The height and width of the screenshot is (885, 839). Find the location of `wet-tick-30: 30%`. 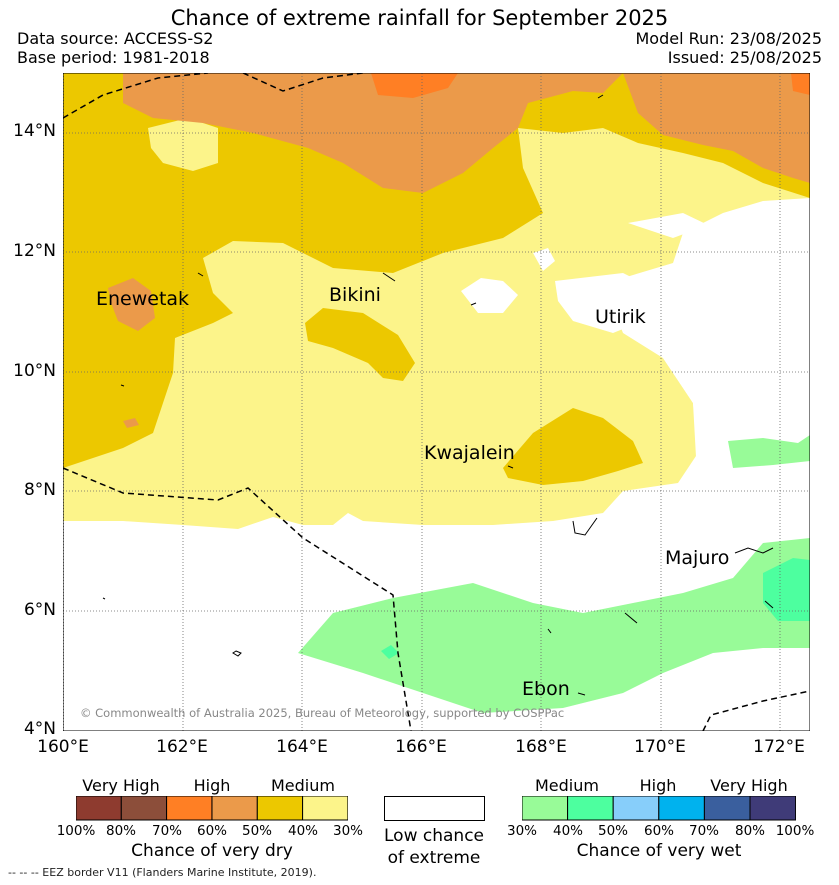

wet-tick-30: 30% is located at coordinates (521, 831).